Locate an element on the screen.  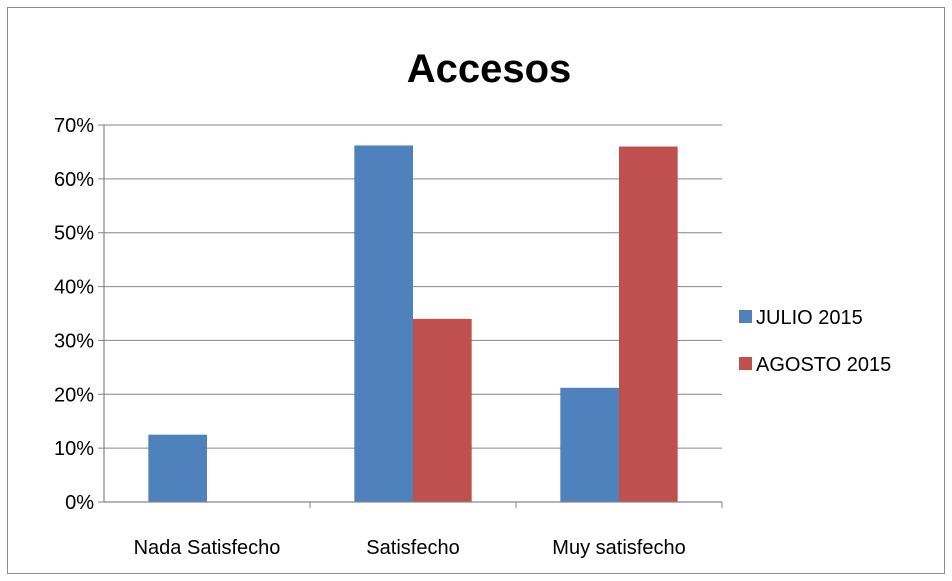
x-tick-label: Nada Satisfecho is located at coordinates (207, 548).